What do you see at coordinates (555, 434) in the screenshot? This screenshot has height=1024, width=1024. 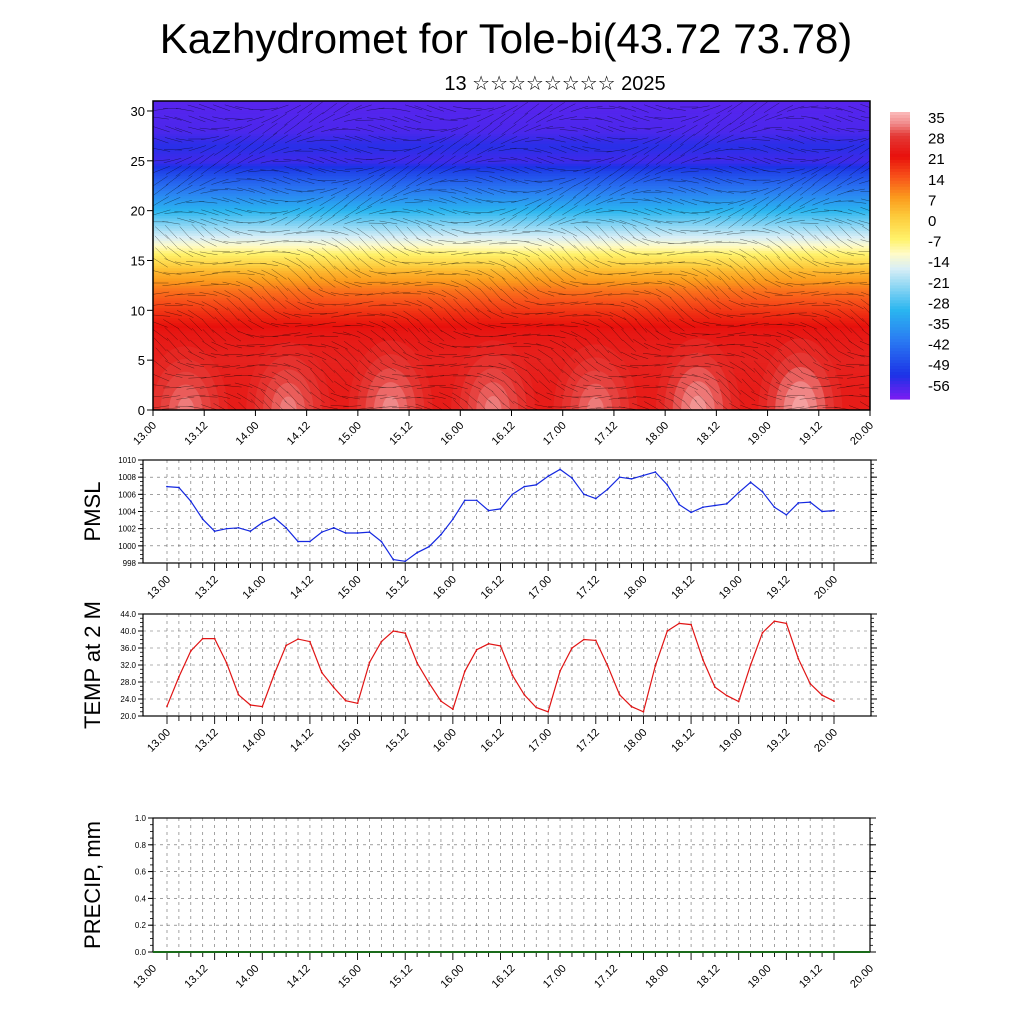 I see `x-tick-label: 17.00` at bounding box center [555, 434].